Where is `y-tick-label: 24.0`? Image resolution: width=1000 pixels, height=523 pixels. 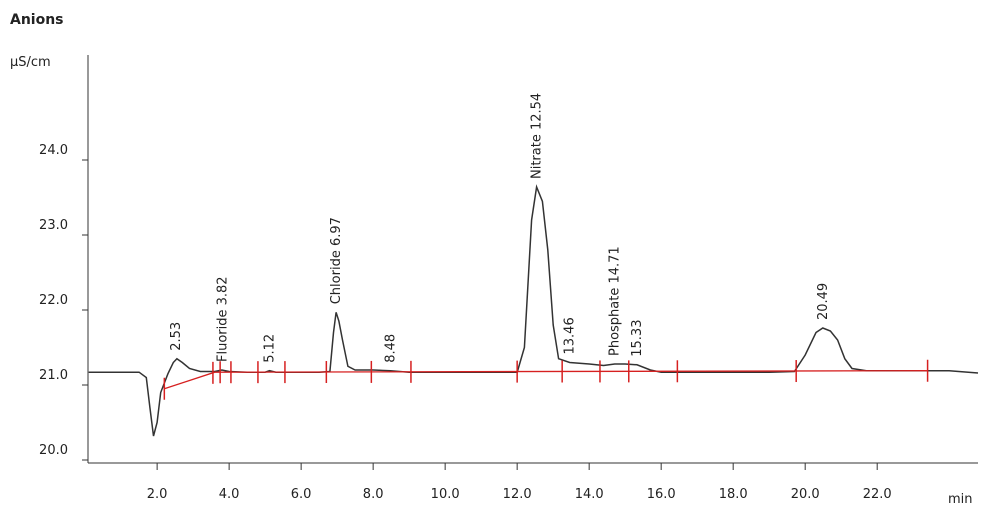 y-tick-label: 24.0 is located at coordinates (53, 150).